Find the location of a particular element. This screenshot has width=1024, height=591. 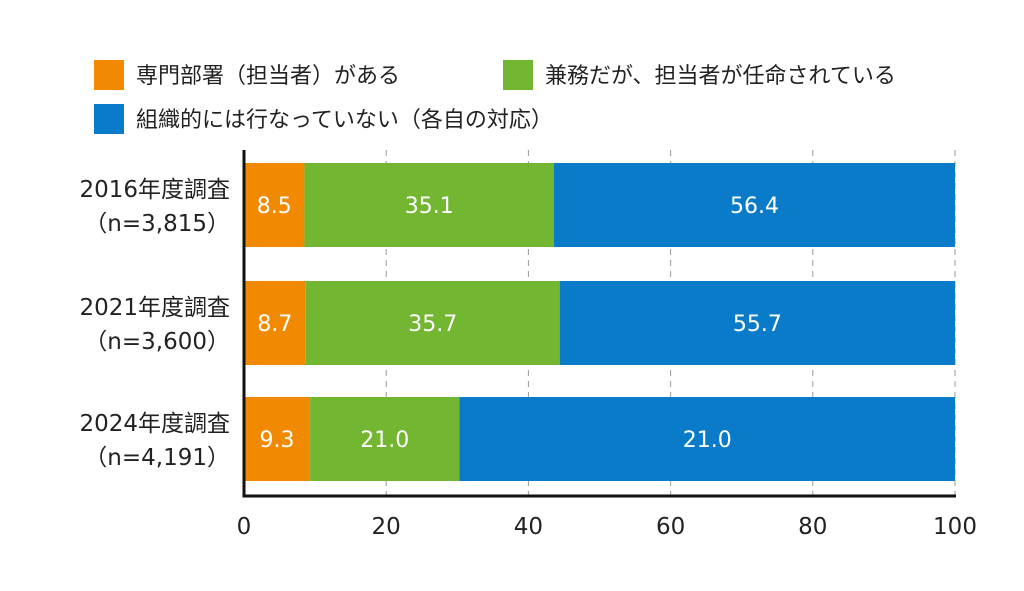

data-label-3-2: 21.0 is located at coordinates (384, 440).